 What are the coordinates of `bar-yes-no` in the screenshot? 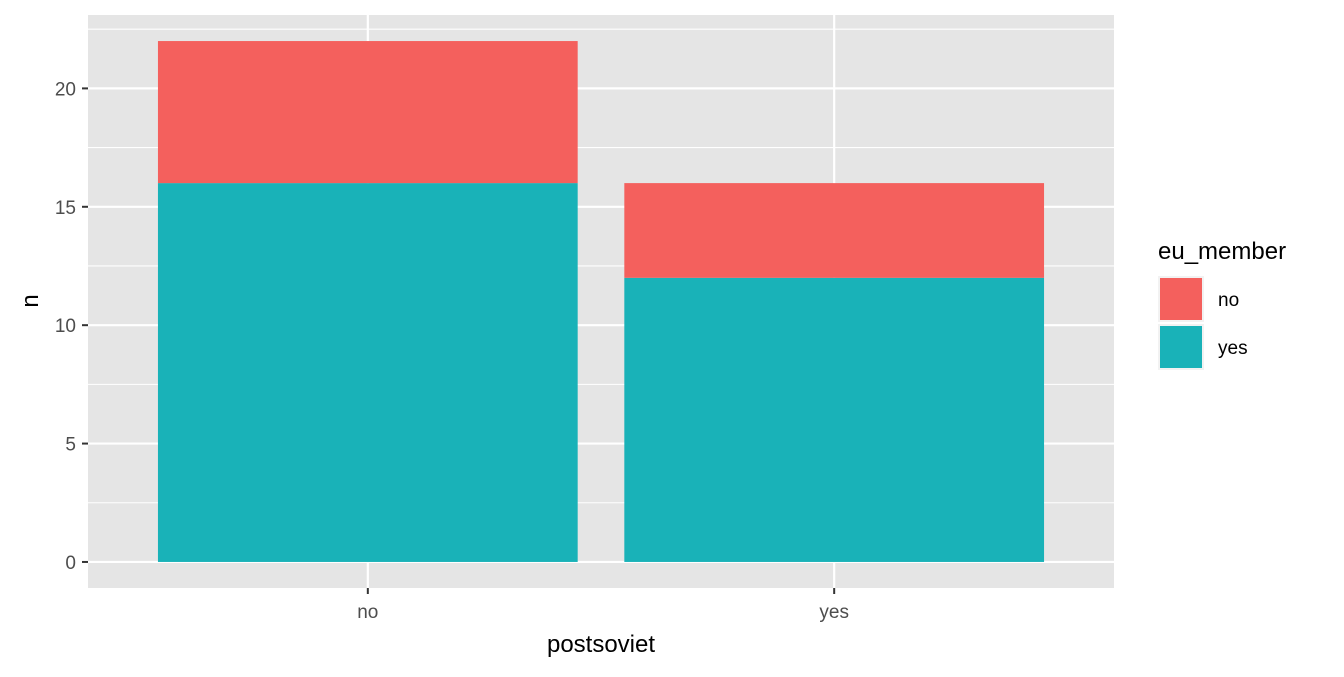 It's located at (834, 230).